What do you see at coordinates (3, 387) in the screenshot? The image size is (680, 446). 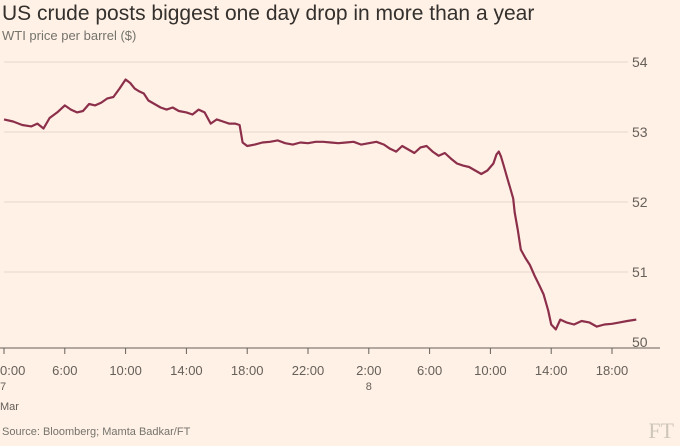 I see `x-tick-sublabel: 7` at bounding box center [3, 387].